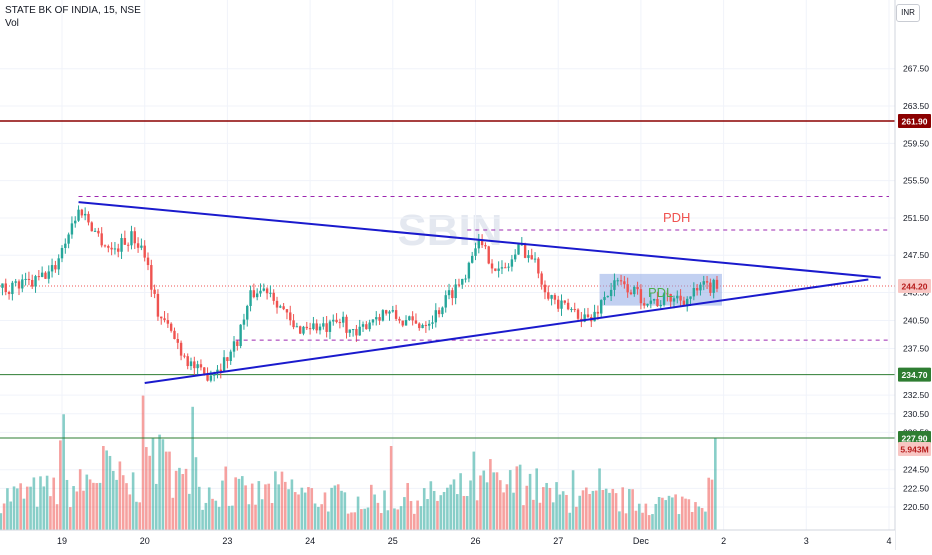  Describe the element at coordinates (447, 539) in the screenshot. I see `time-axis: 19 20 23 24 25 26 27 Dec 2 3 4` at that location.